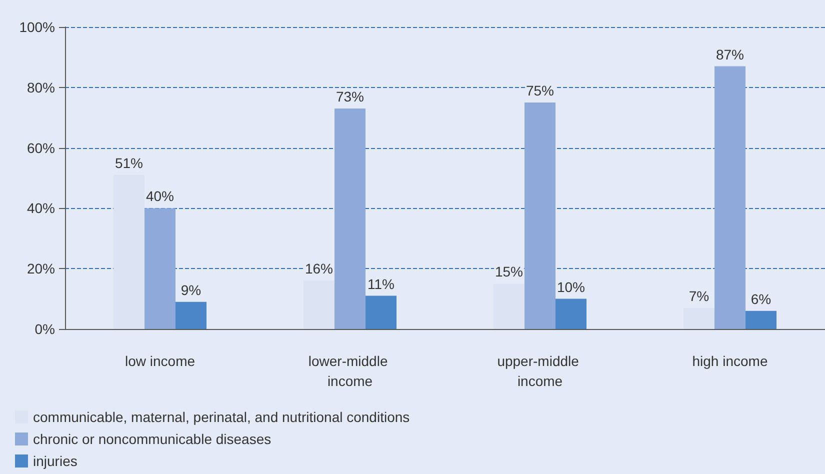 The width and height of the screenshot is (825, 474). I want to click on y-tick-label: 100%, so click(37, 27).